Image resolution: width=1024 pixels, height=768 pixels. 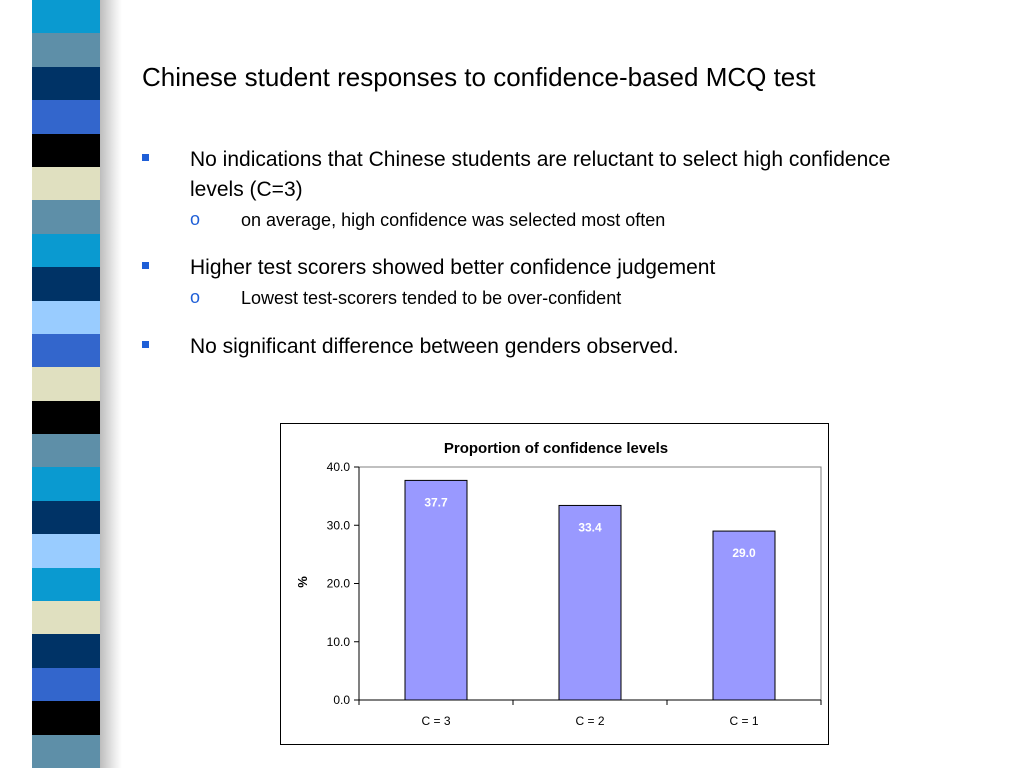 I want to click on x-tick-label: C = 1, so click(x=743, y=721).